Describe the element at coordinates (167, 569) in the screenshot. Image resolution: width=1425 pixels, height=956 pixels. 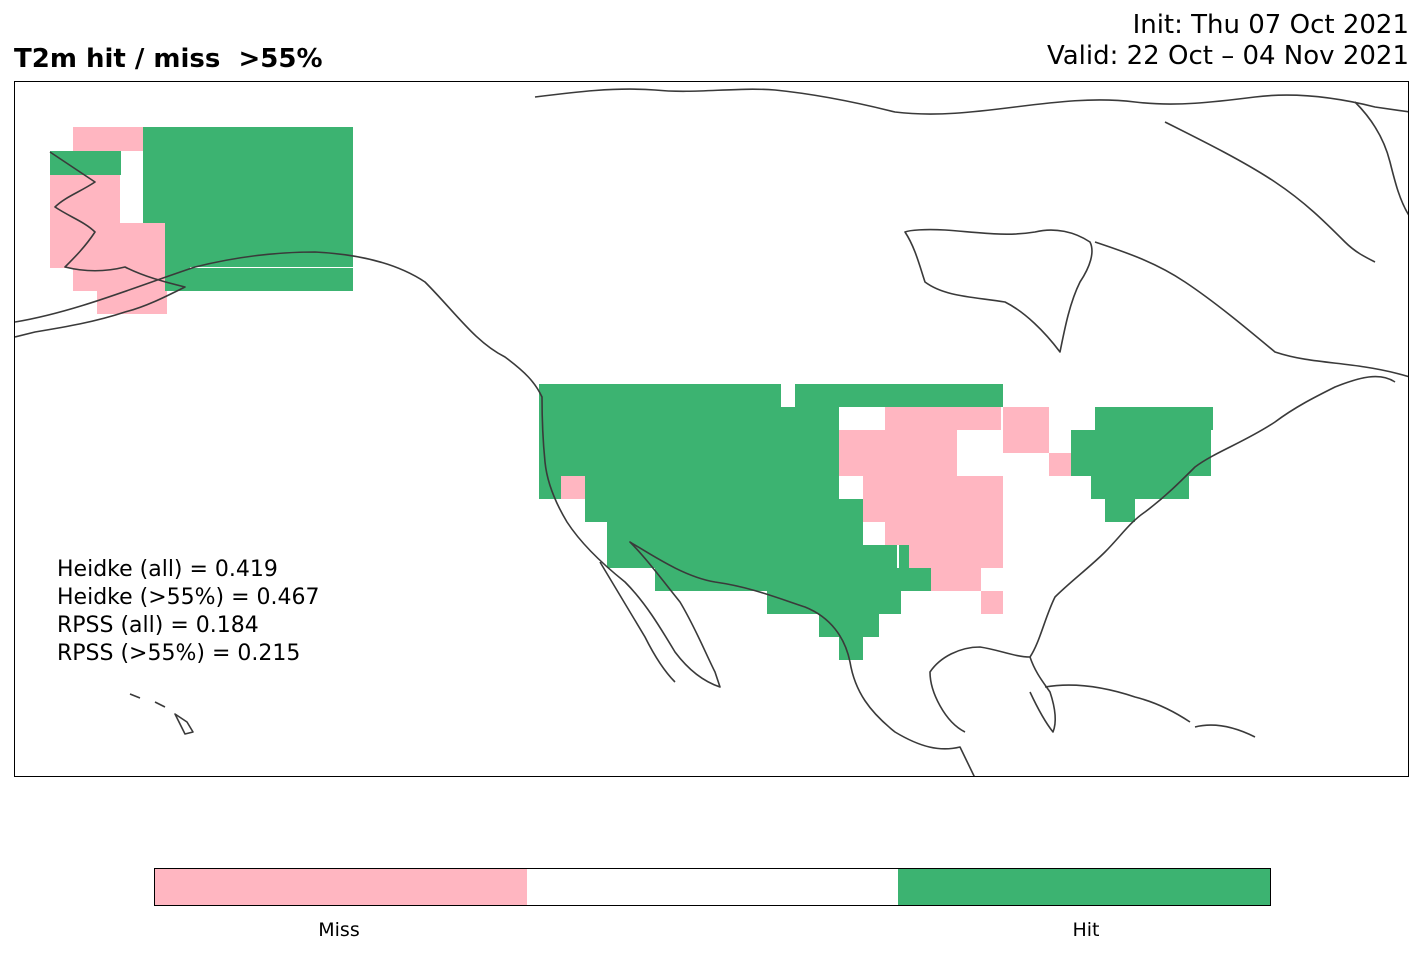
I see `score-heidke-all: Heidke (all) = 0.419` at that location.